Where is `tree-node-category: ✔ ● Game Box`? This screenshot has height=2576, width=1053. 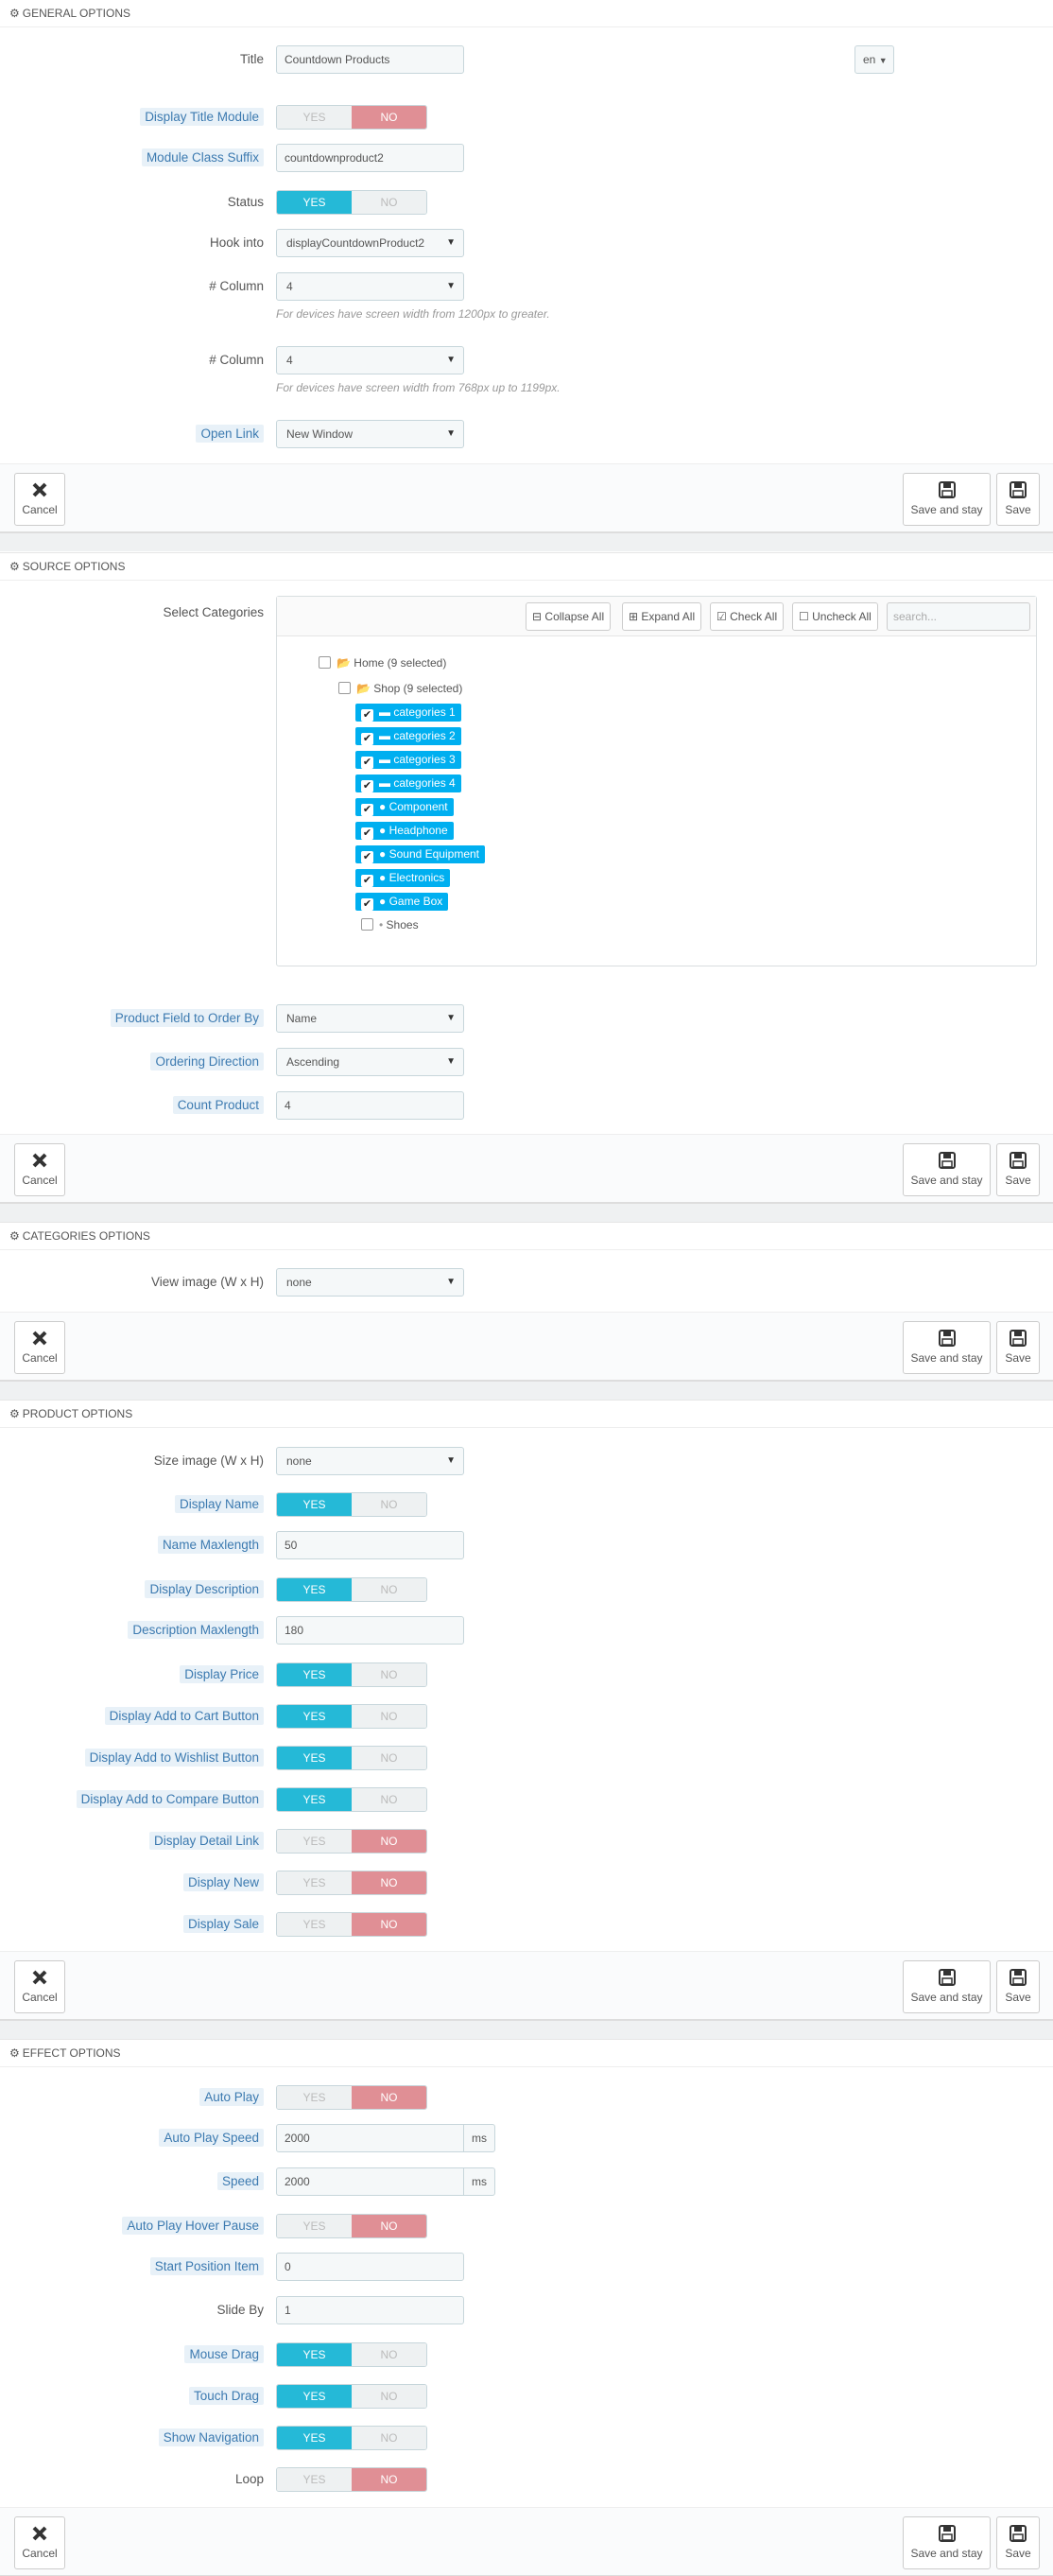 tree-node-category: ✔ ● Game Box is located at coordinates (402, 901).